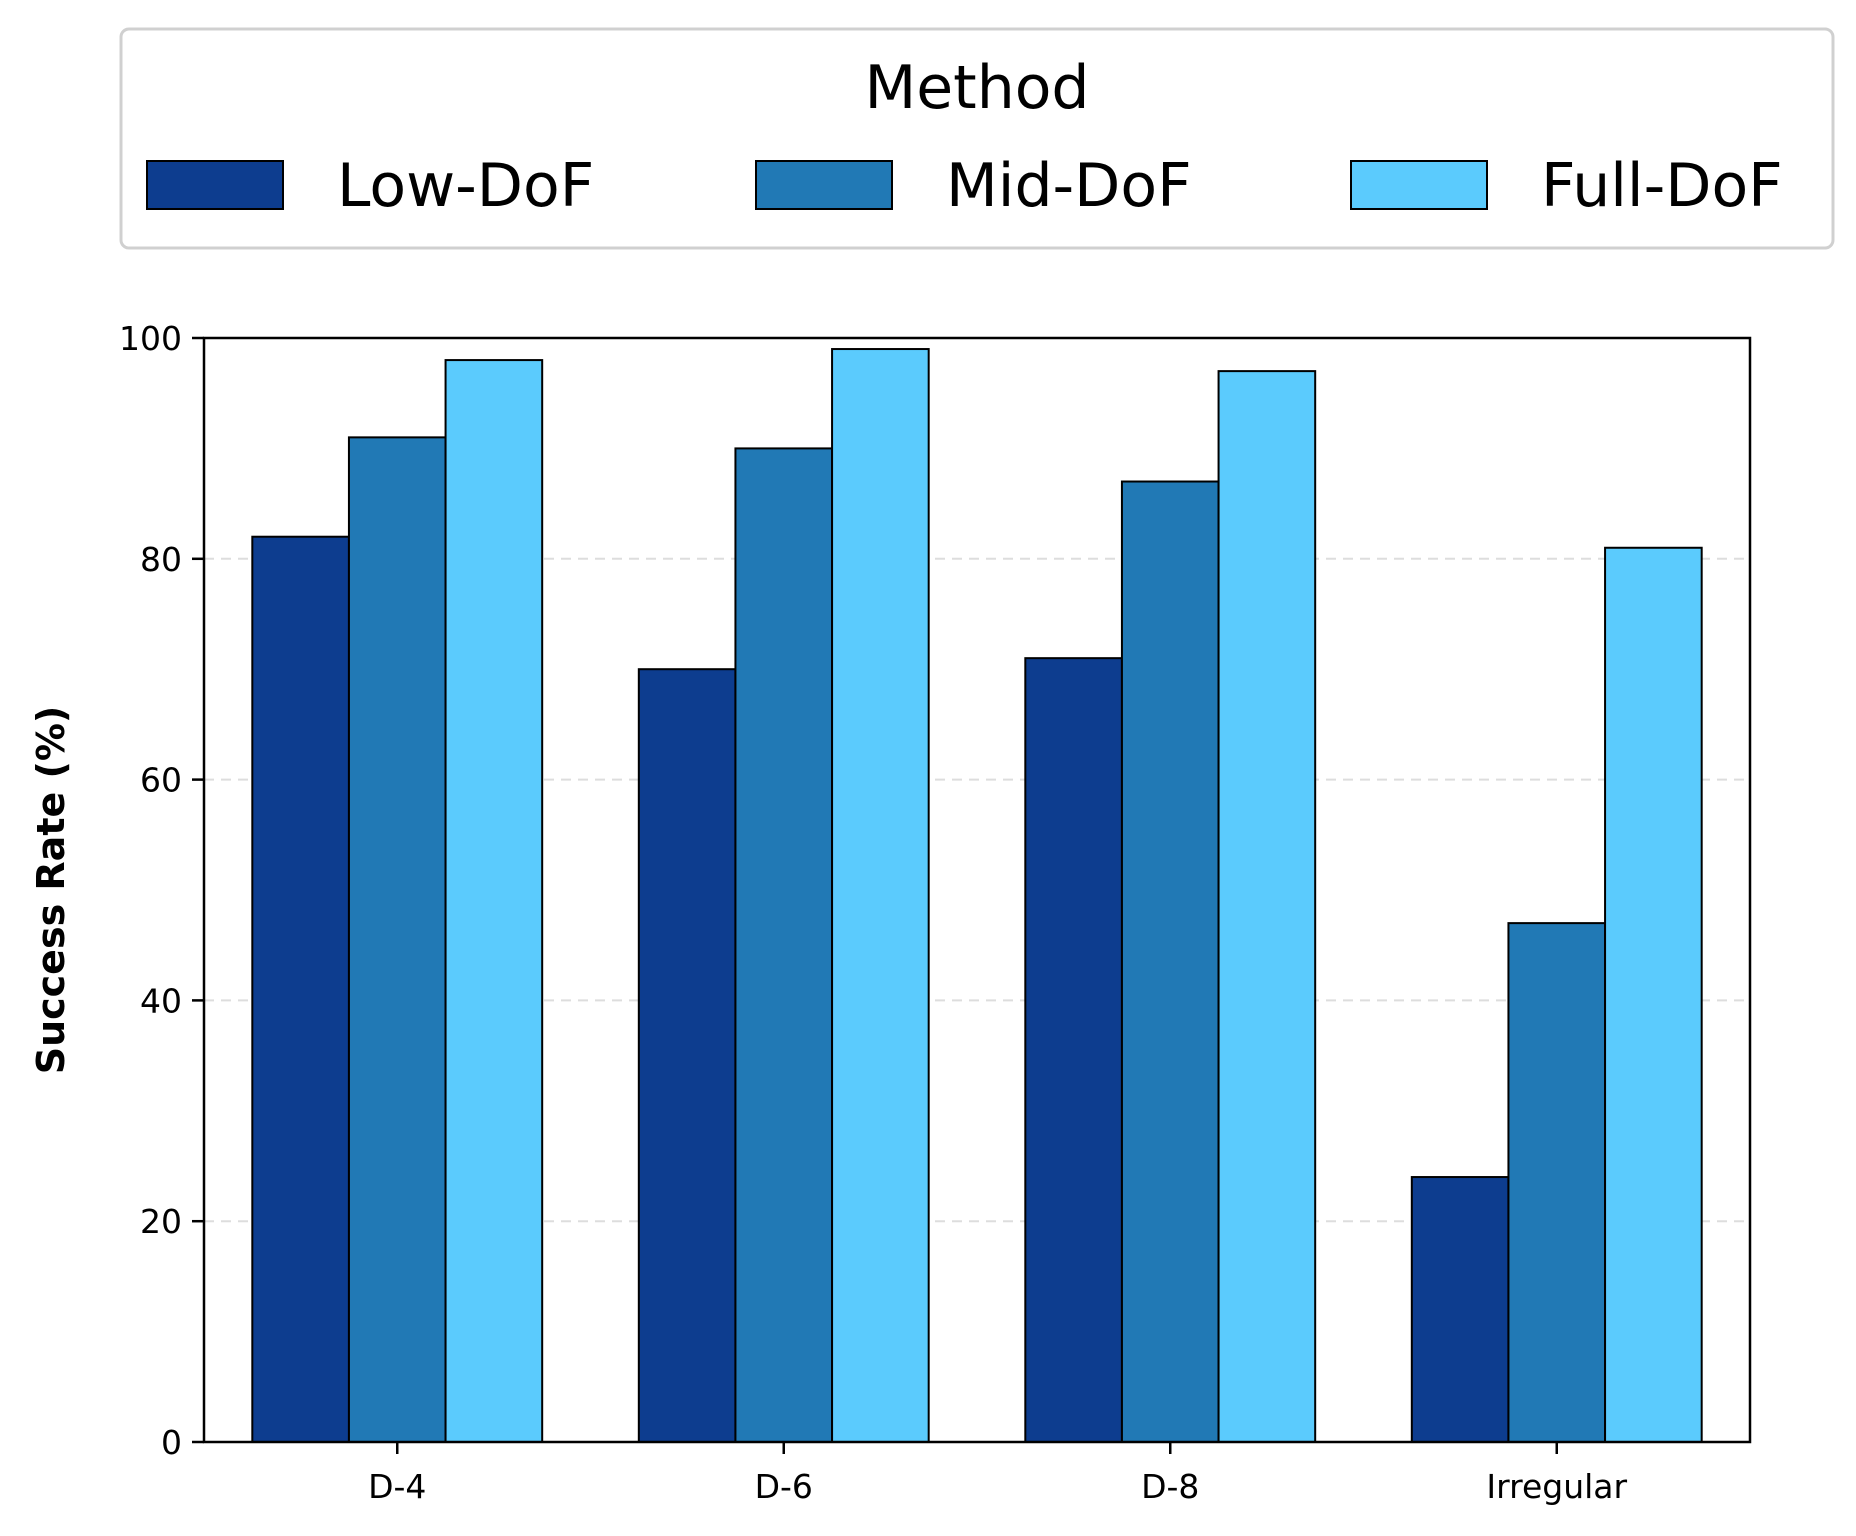  I want to click on y-tick-label: 40, so click(161, 1000).